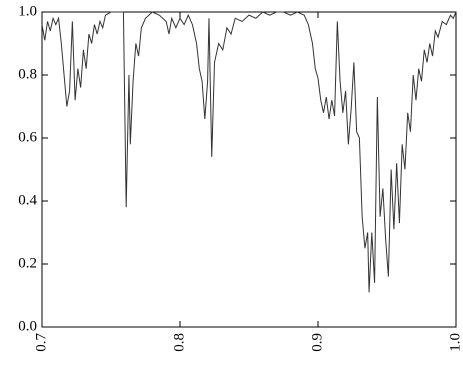  I want to click on y-tick-label: 0.0, so click(27, 326).